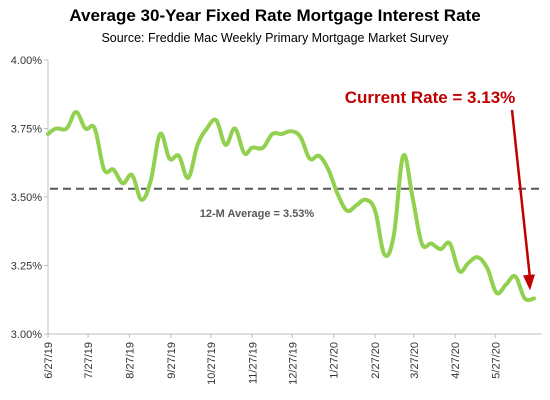 The height and width of the screenshot is (400, 550). What do you see at coordinates (415, 360) in the screenshot?
I see `x-tick-label: 3/27/20` at bounding box center [415, 360].